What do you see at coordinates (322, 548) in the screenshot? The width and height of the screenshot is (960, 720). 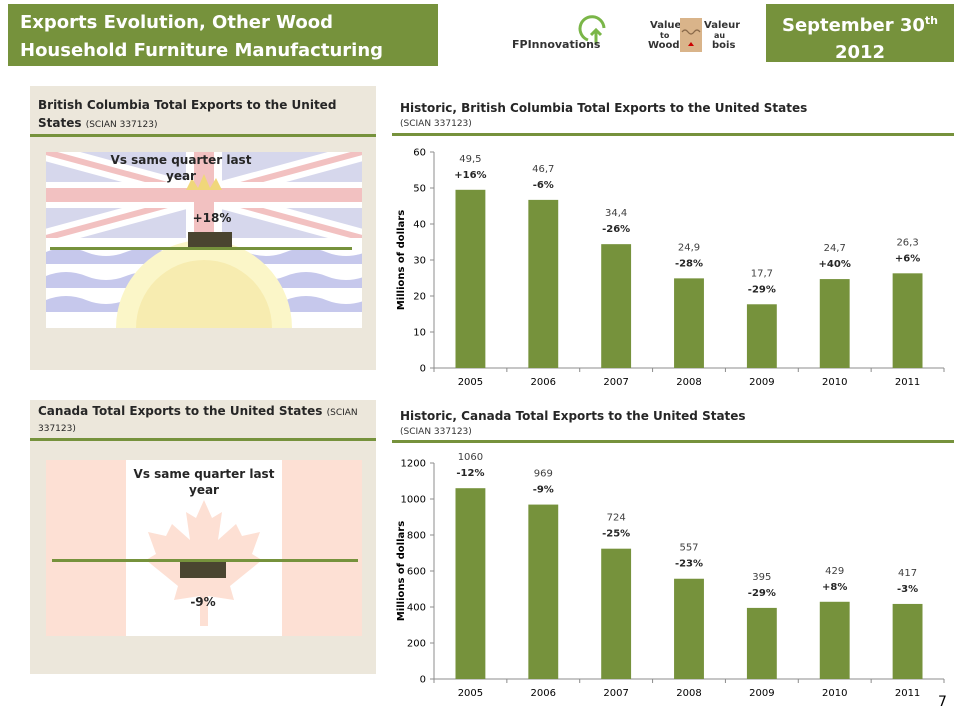 I see `canada-flag-right-band` at bounding box center [322, 548].